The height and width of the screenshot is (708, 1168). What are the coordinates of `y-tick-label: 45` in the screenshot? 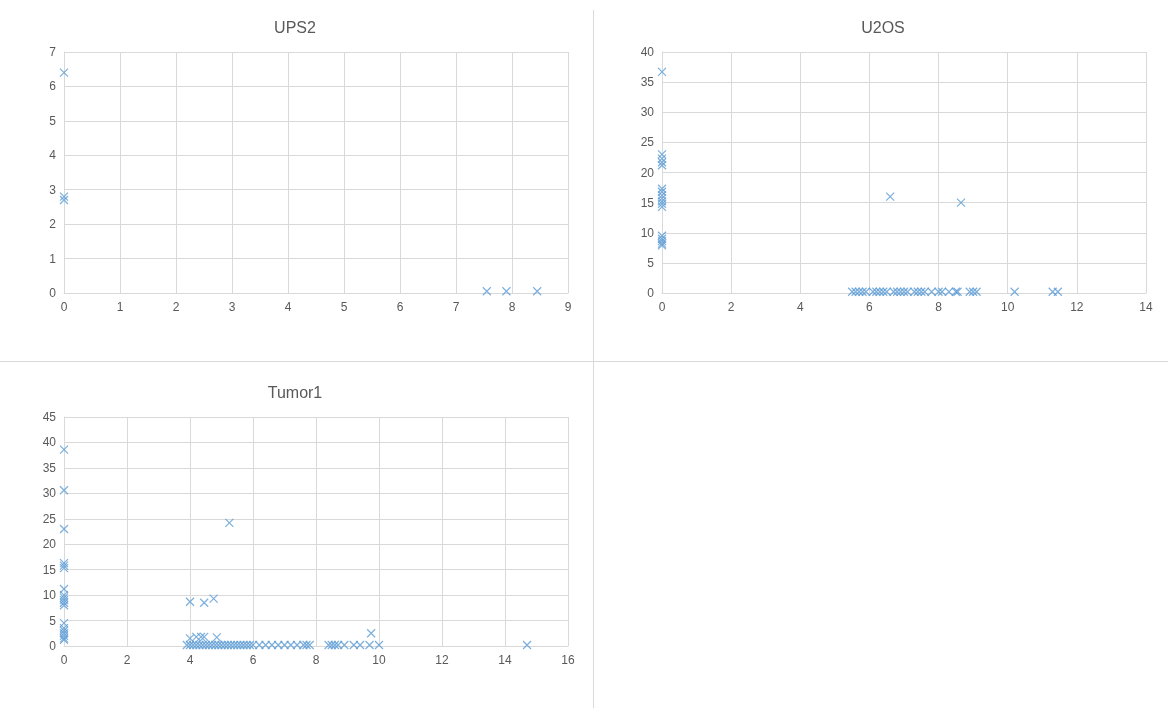 It's located at (49, 417).